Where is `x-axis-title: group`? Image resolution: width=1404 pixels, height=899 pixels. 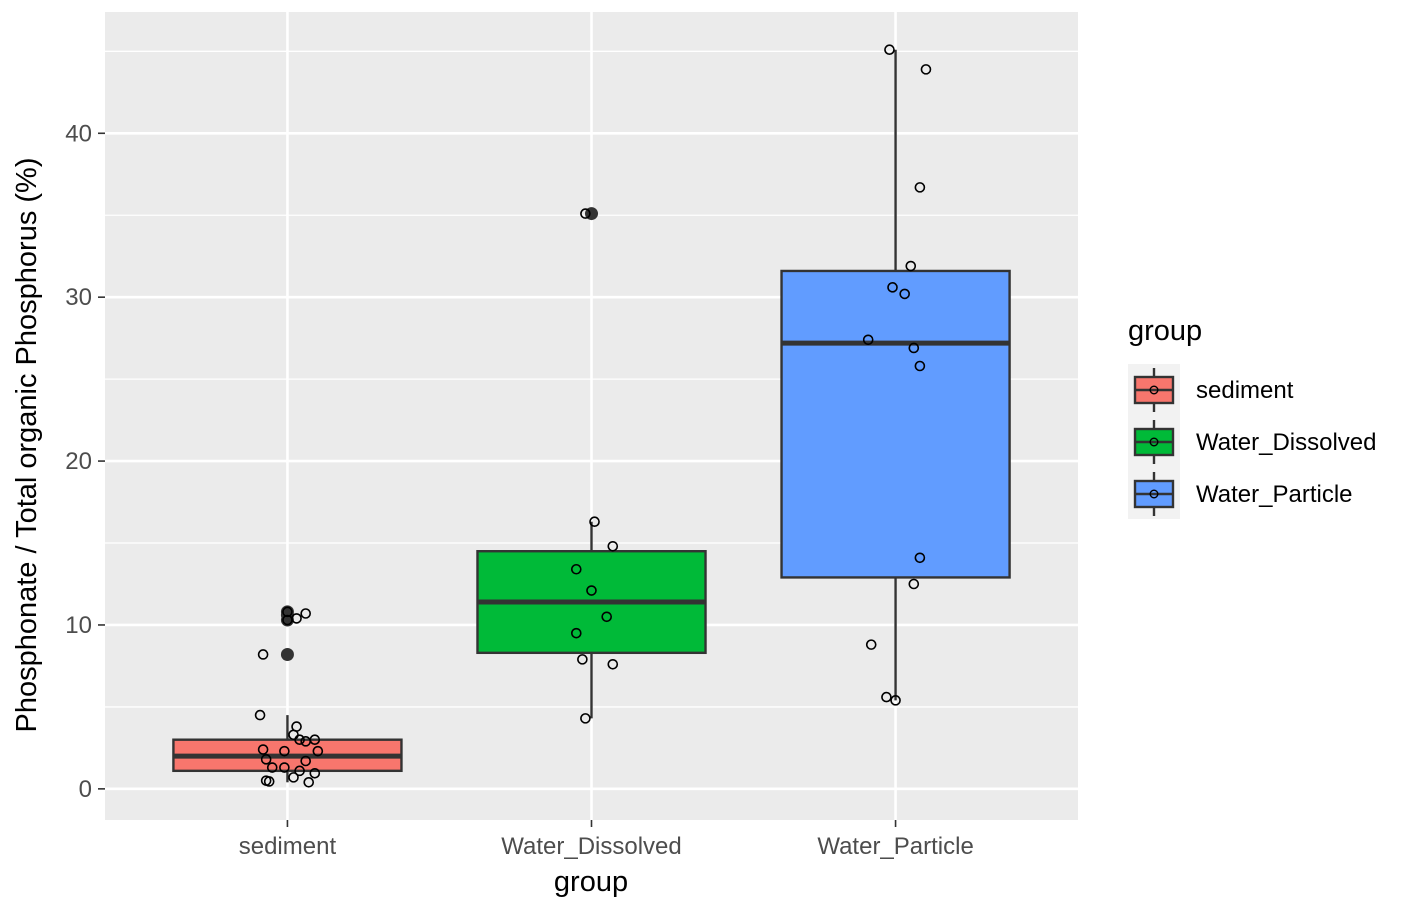 x-axis-title: group is located at coordinates (591, 882).